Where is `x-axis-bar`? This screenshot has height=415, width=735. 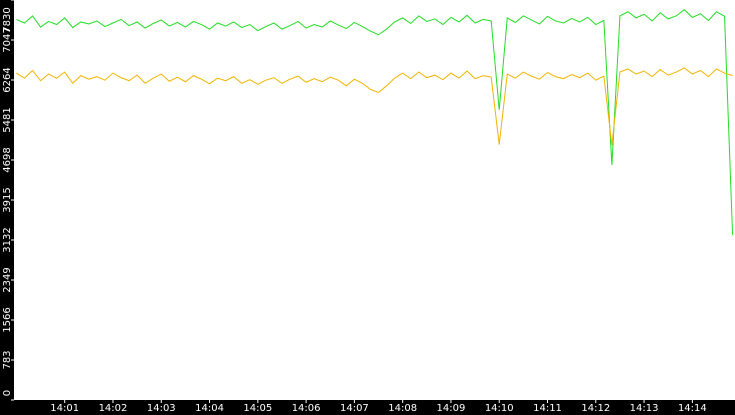
x-axis-bar is located at coordinates (367, 407).